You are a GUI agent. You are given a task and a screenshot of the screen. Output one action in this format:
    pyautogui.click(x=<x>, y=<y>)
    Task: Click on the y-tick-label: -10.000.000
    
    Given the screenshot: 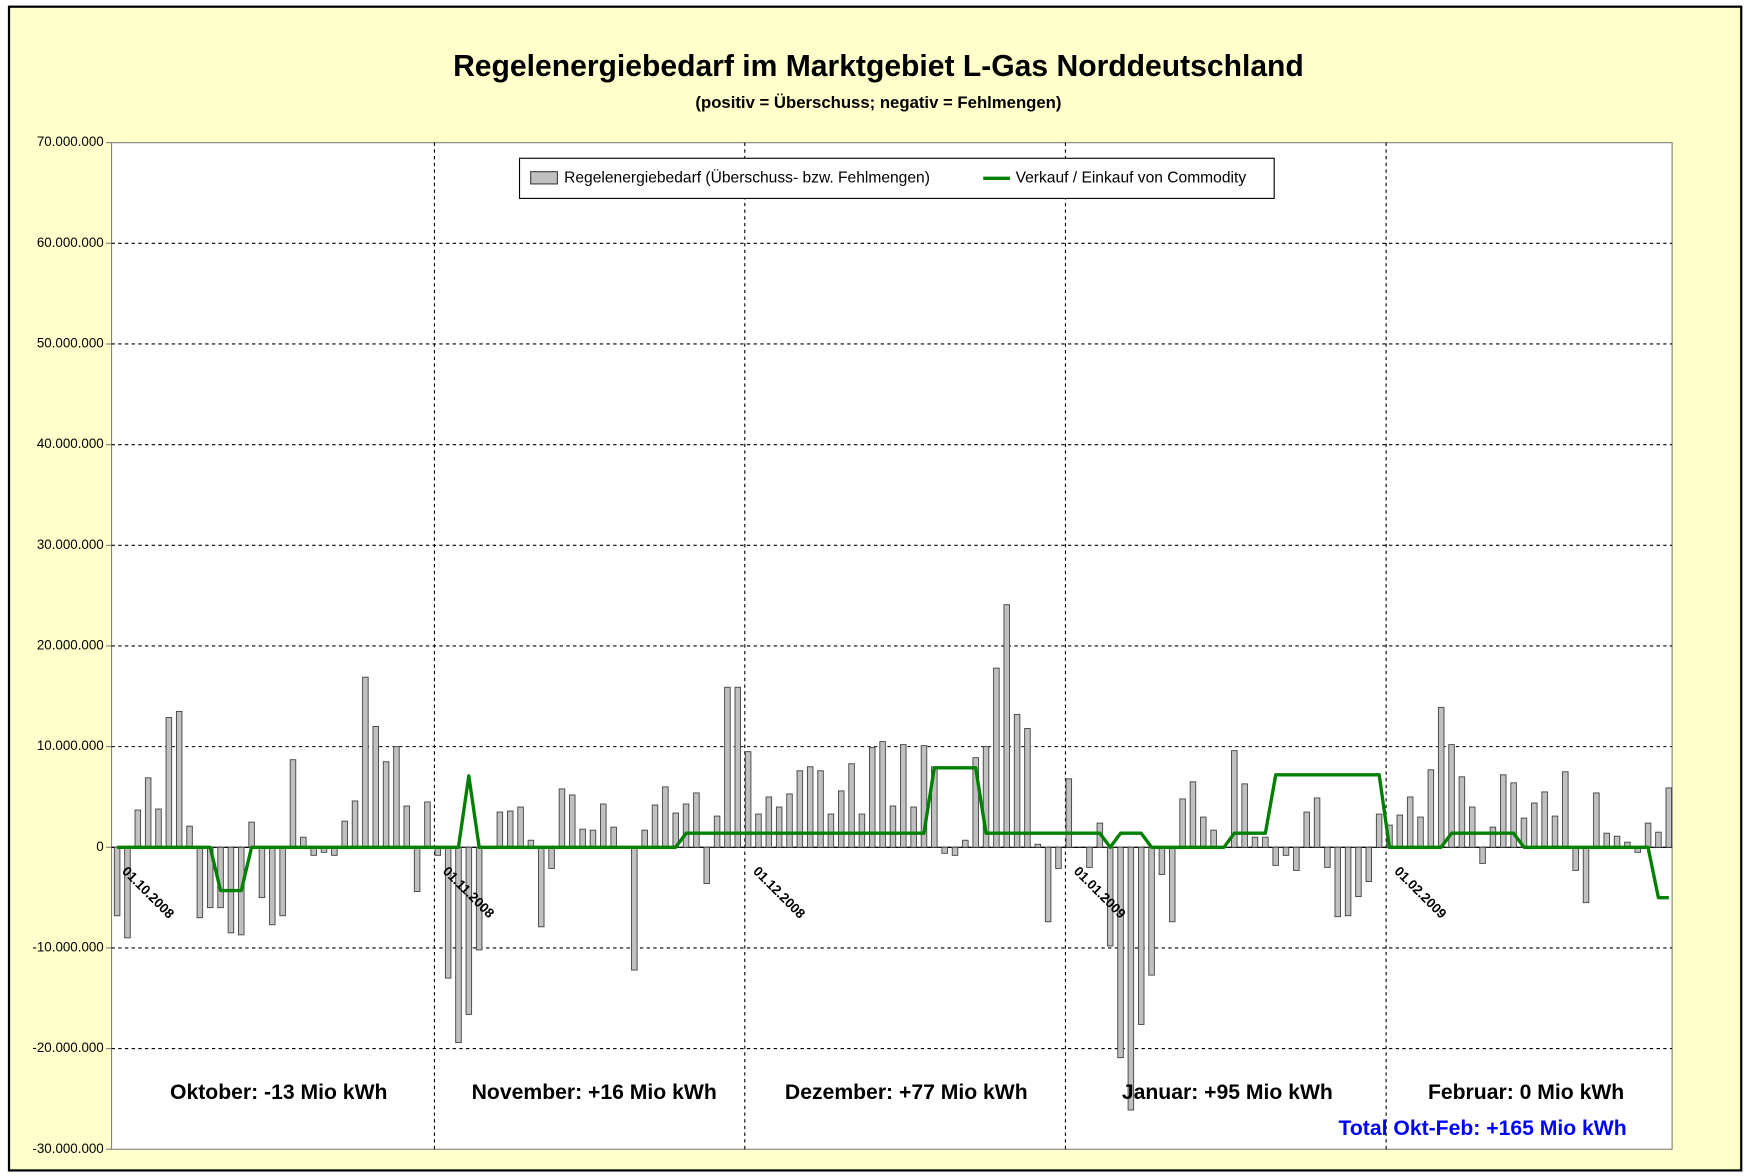 What is the action you would take?
    pyautogui.click(x=67, y=946)
    